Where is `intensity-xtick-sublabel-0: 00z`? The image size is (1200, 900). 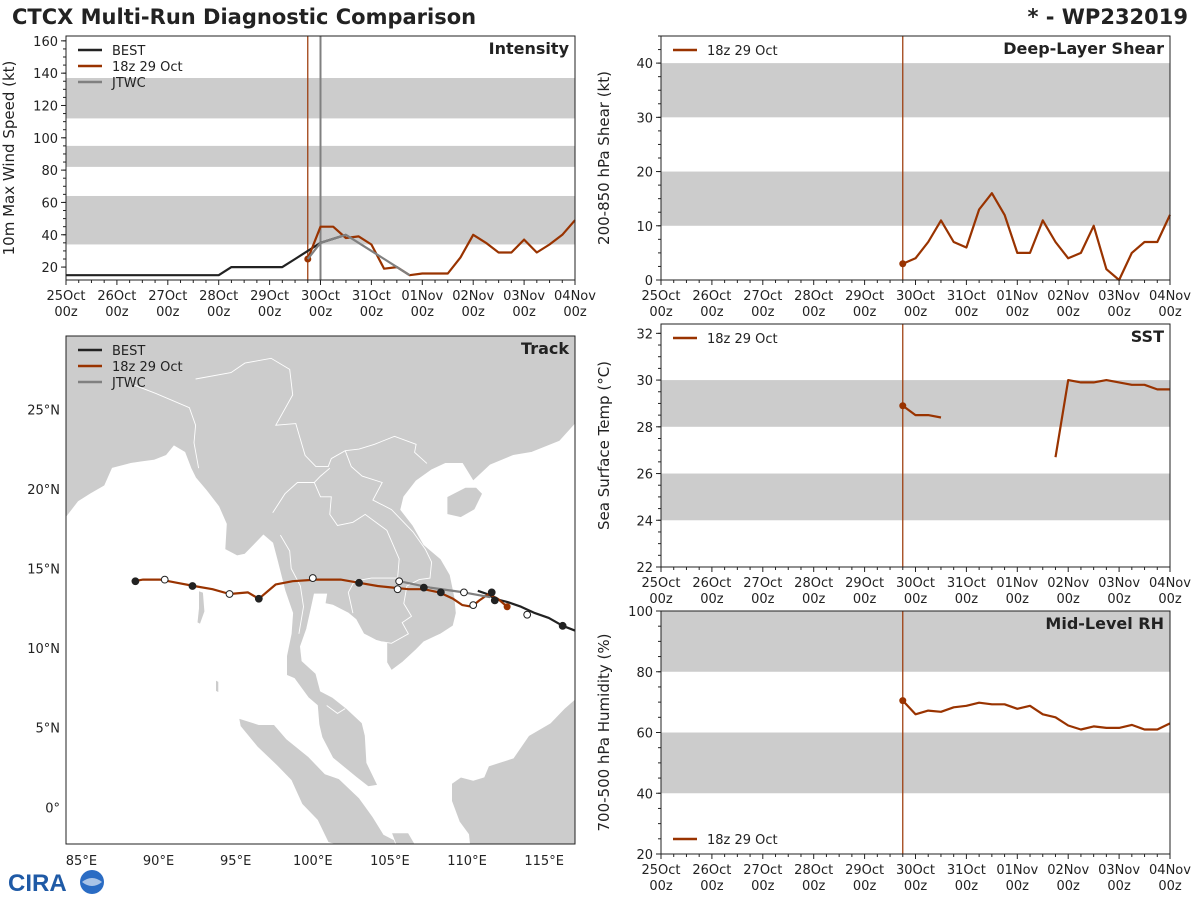
intensity-xtick-sublabel-0: 00z is located at coordinates (66, 312).